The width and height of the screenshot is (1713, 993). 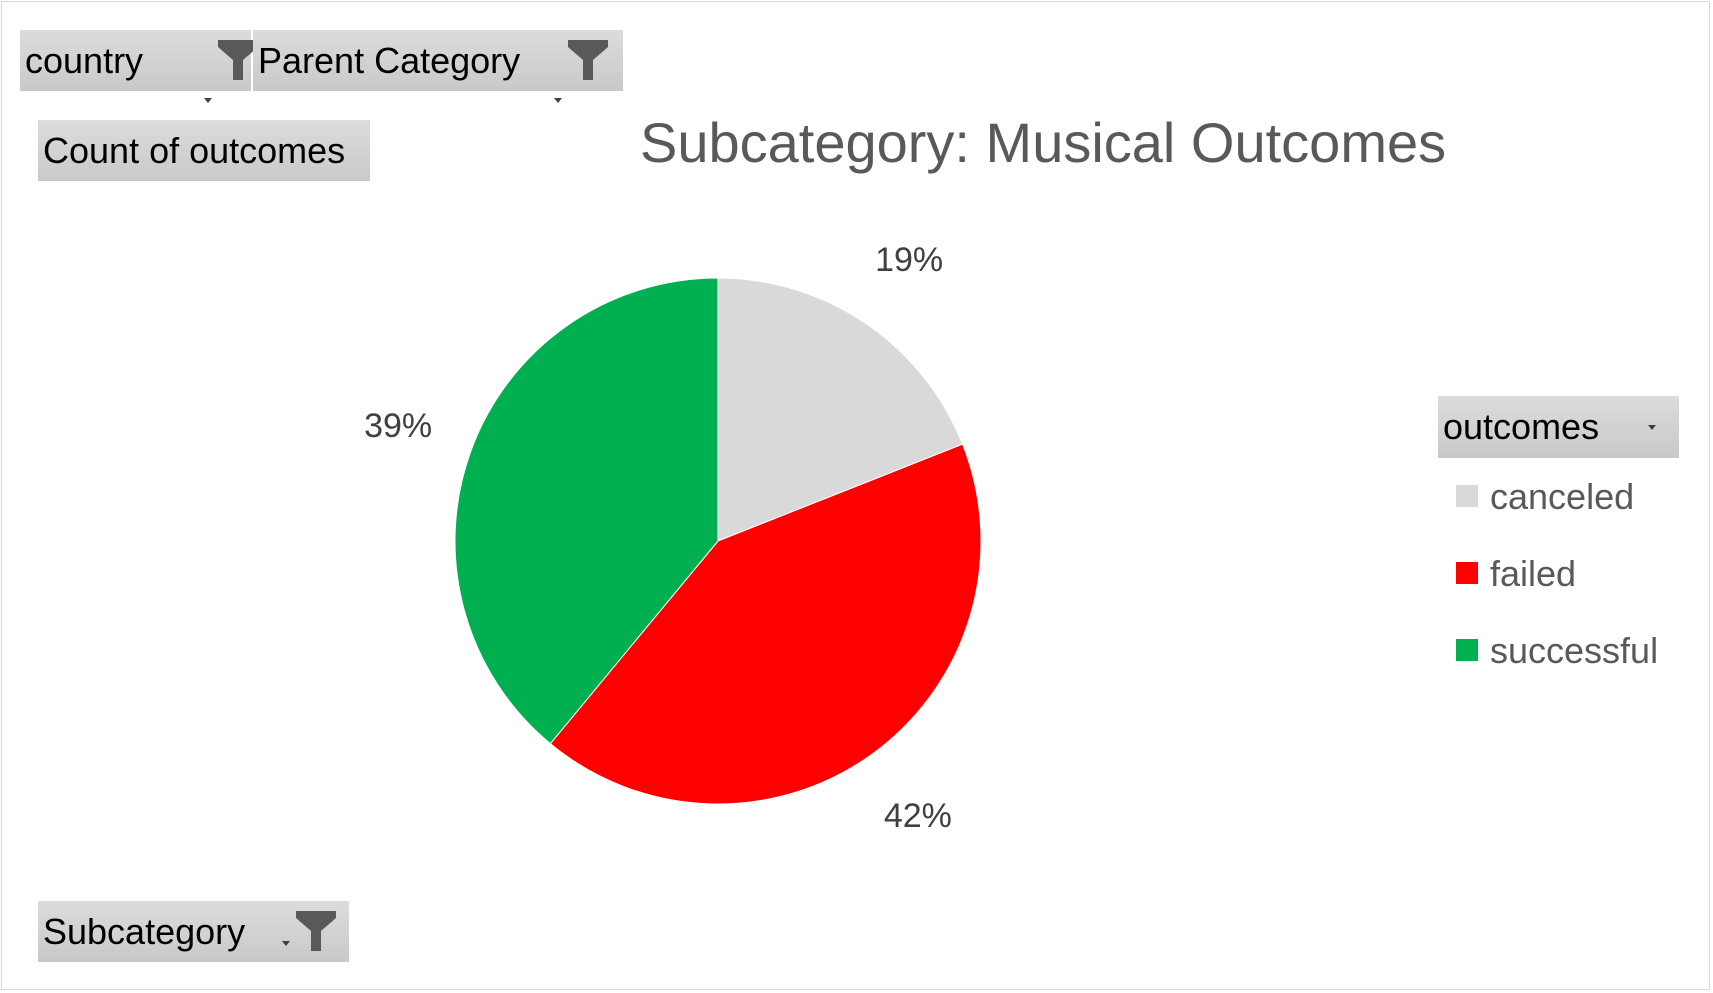 I want to click on data-label-failed: 42%, so click(x=918, y=816).